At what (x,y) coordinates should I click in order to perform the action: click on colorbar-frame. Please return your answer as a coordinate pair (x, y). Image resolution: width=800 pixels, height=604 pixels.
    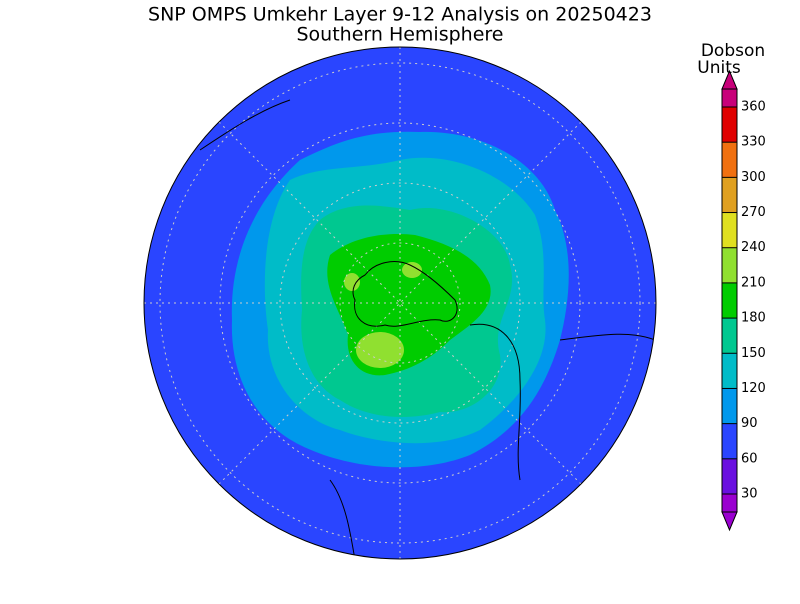
    Looking at the image, I should click on (729, 300).